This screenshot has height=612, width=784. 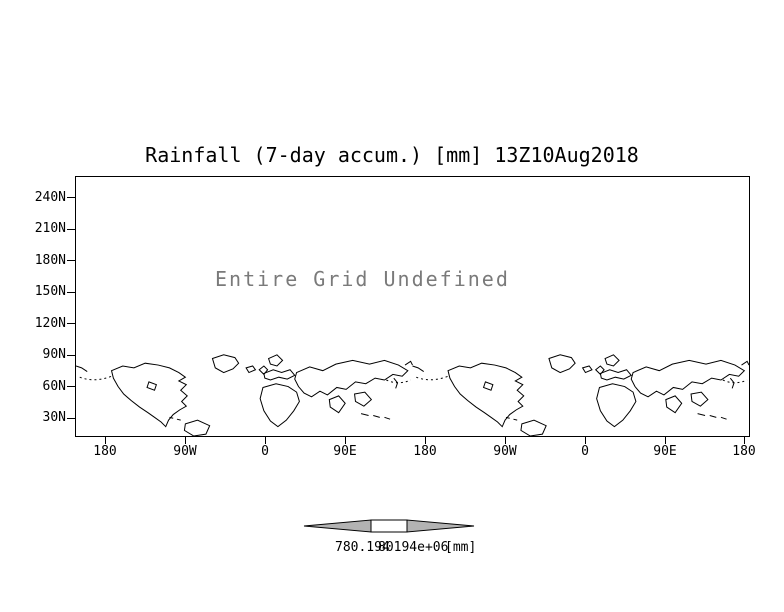 I want to click on colorbar, so click(x=389, y=526).